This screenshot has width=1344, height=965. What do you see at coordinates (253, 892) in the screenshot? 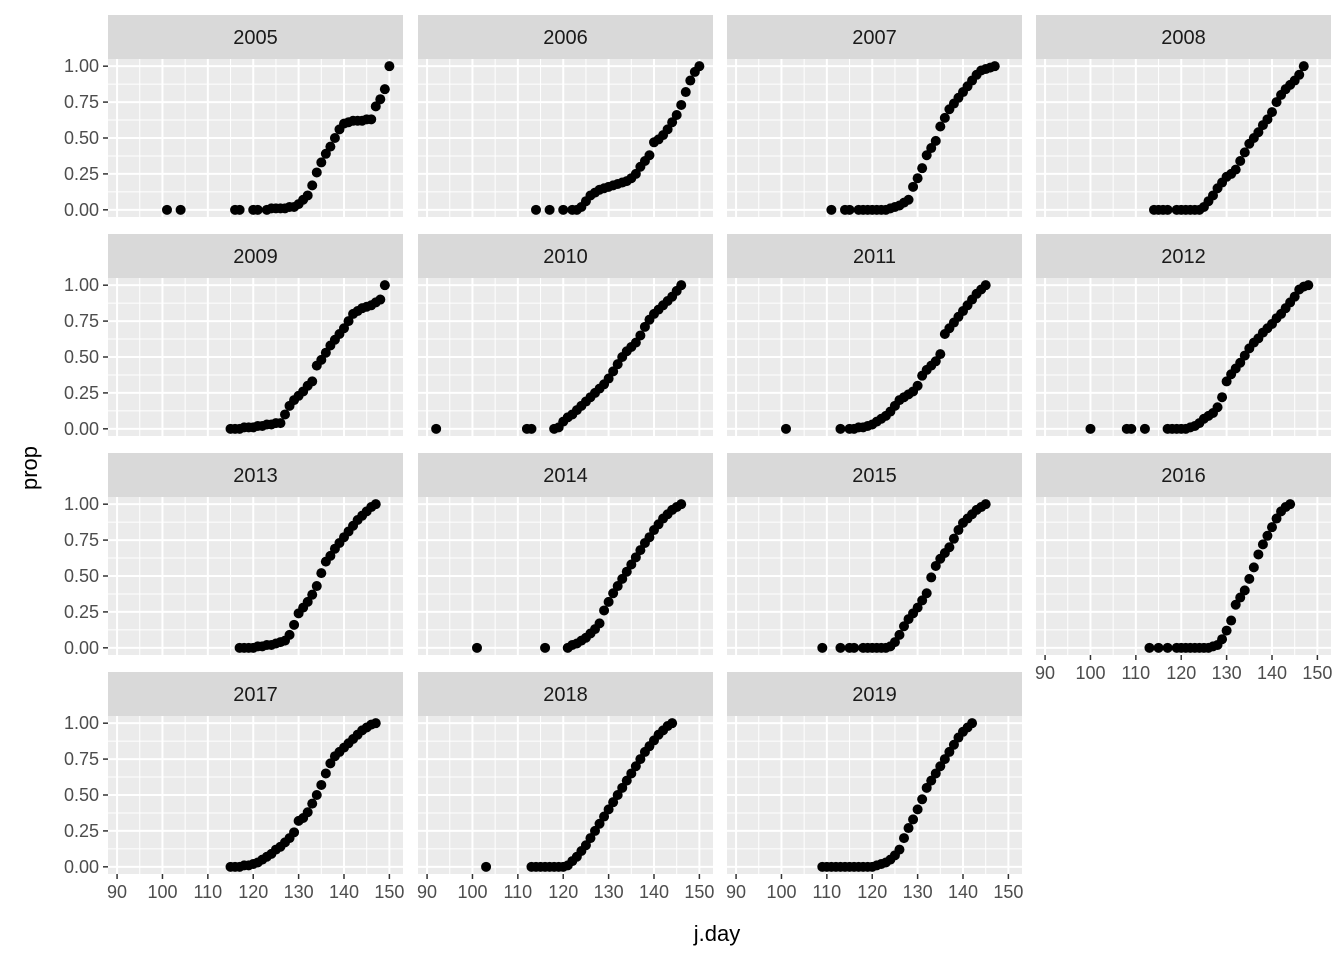
I see `x-tick-label: 120` at bounding box center [253, 892].